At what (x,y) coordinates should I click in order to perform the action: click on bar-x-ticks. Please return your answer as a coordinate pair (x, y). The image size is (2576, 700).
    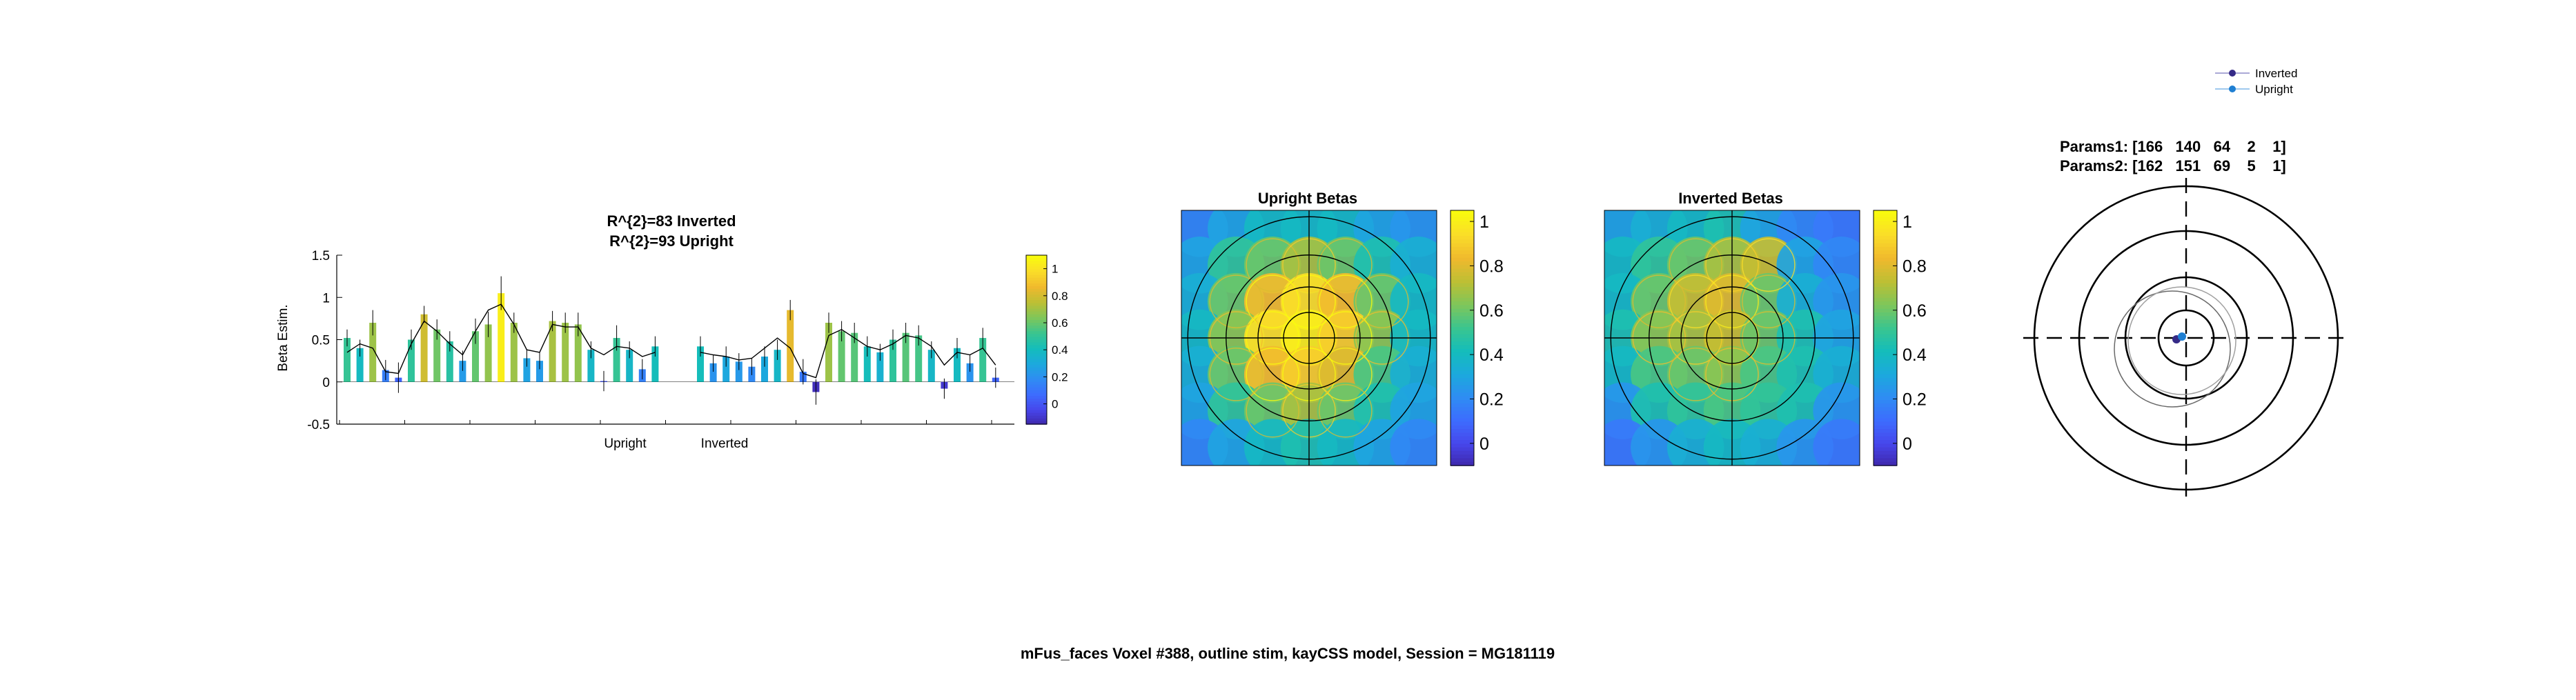
    Looking at the image, I should click on (665, 422).